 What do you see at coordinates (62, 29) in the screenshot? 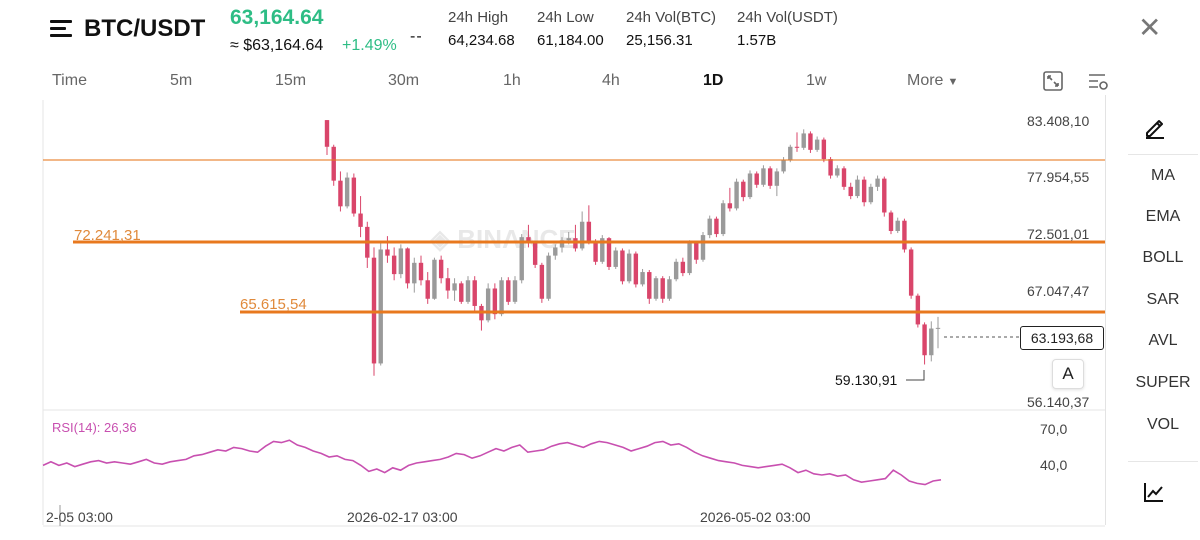
I see `menu-icon` at bounding box center [62, 29].